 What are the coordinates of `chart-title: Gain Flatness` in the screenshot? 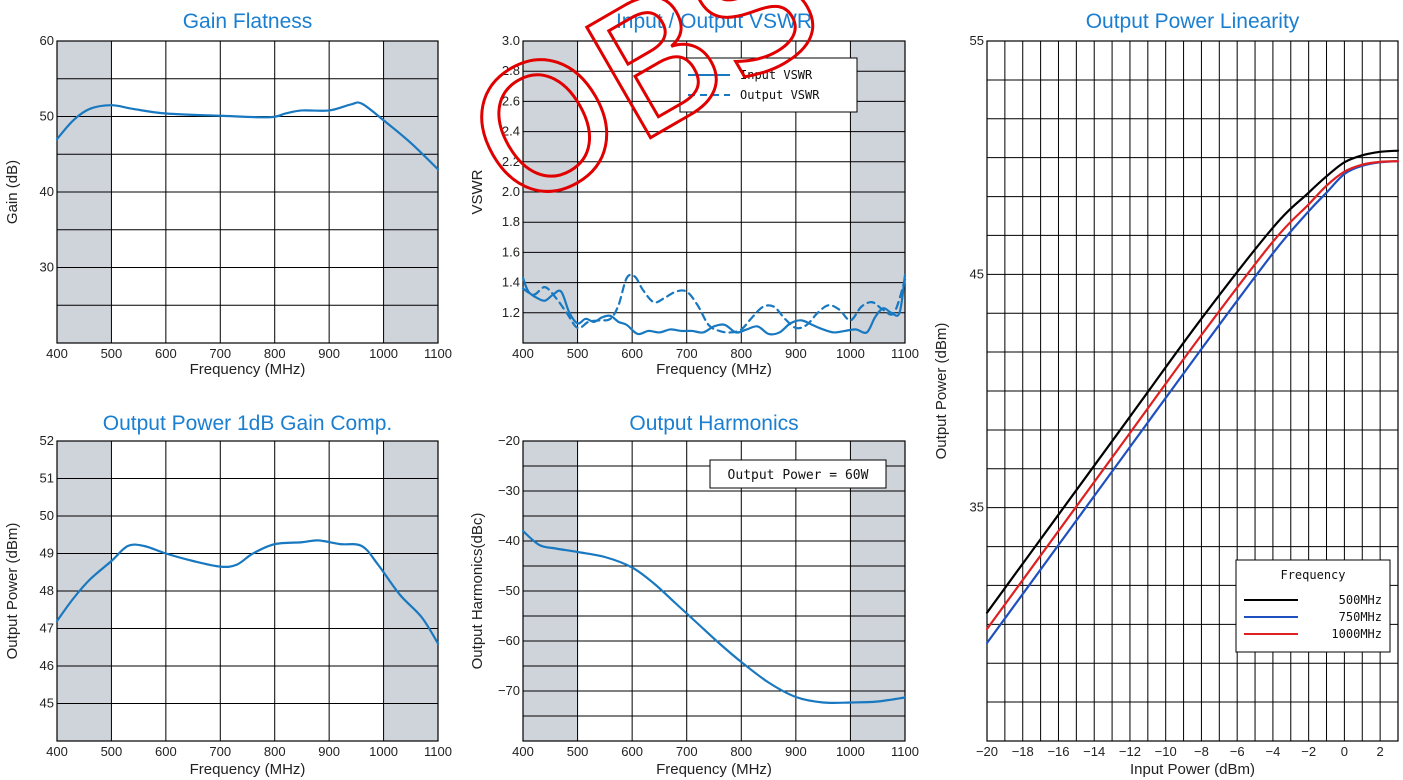 It's located at (248, 21).